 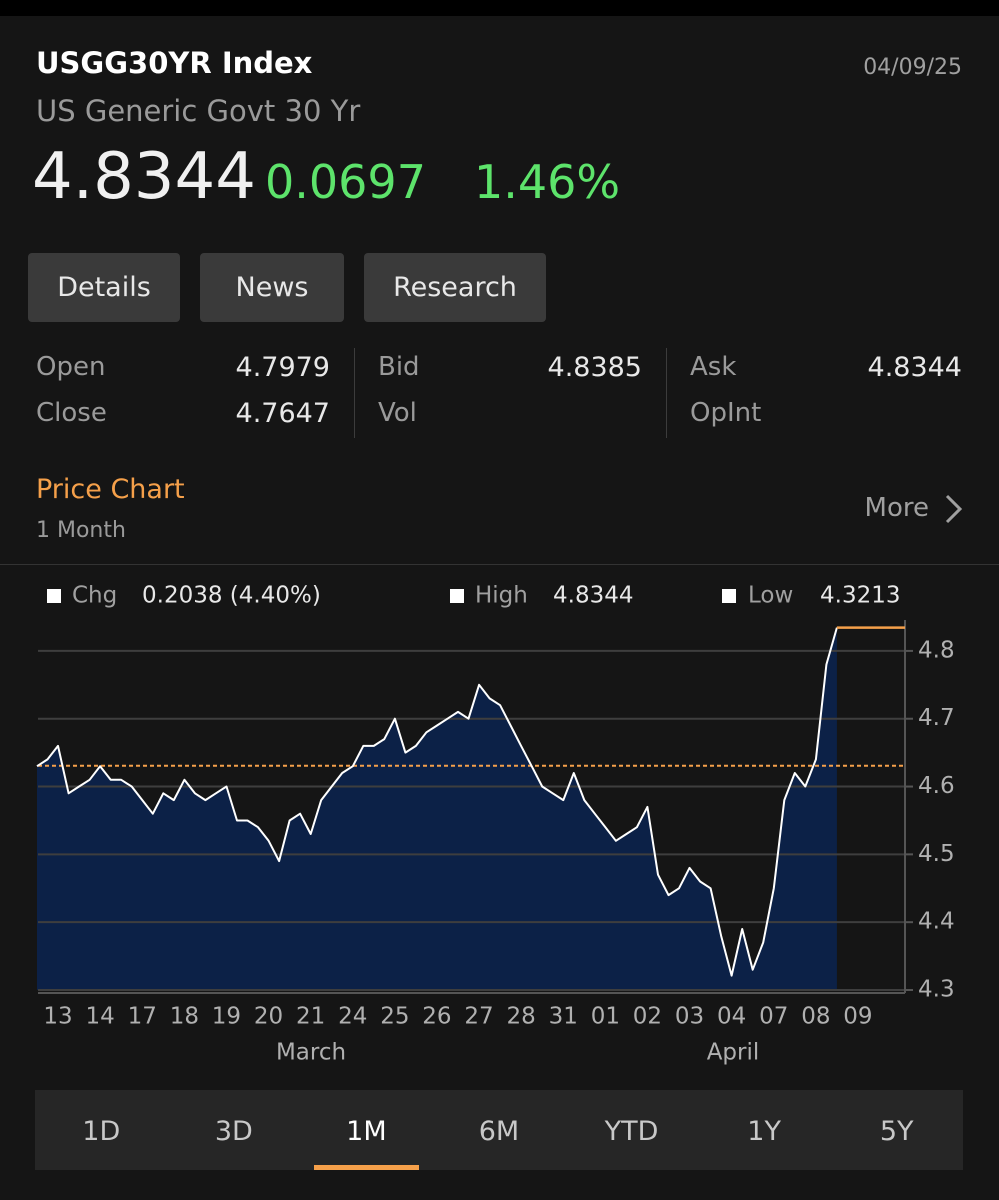 What do you see at coordinates (914, 367) in the screenshot?
I see `stat-value: 4.8344` at bounding box center [914, 367].